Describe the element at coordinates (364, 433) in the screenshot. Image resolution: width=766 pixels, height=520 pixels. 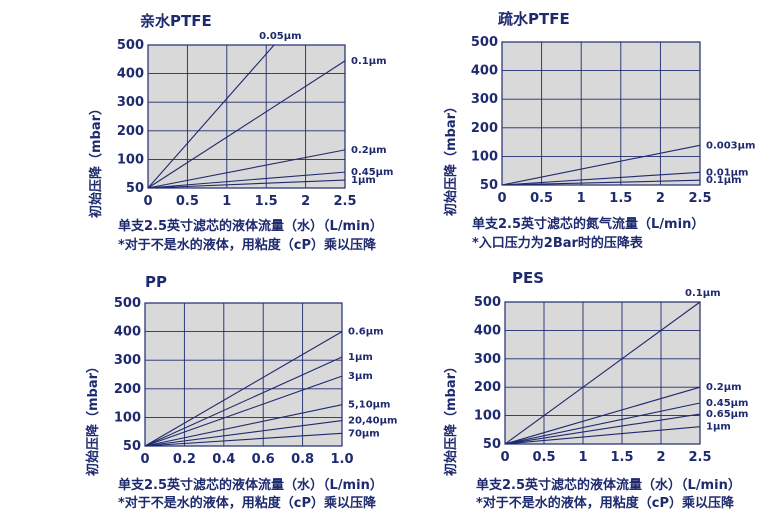
I see `chart-2-series-label: 70μm` at that location.